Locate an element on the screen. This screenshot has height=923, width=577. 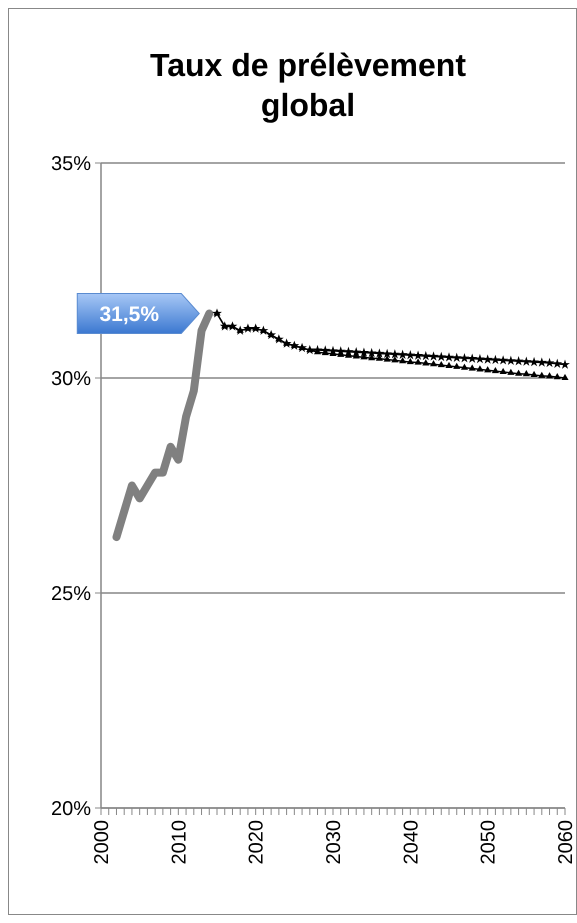
annotation: 31,5% is located at coordinates (129, 314).